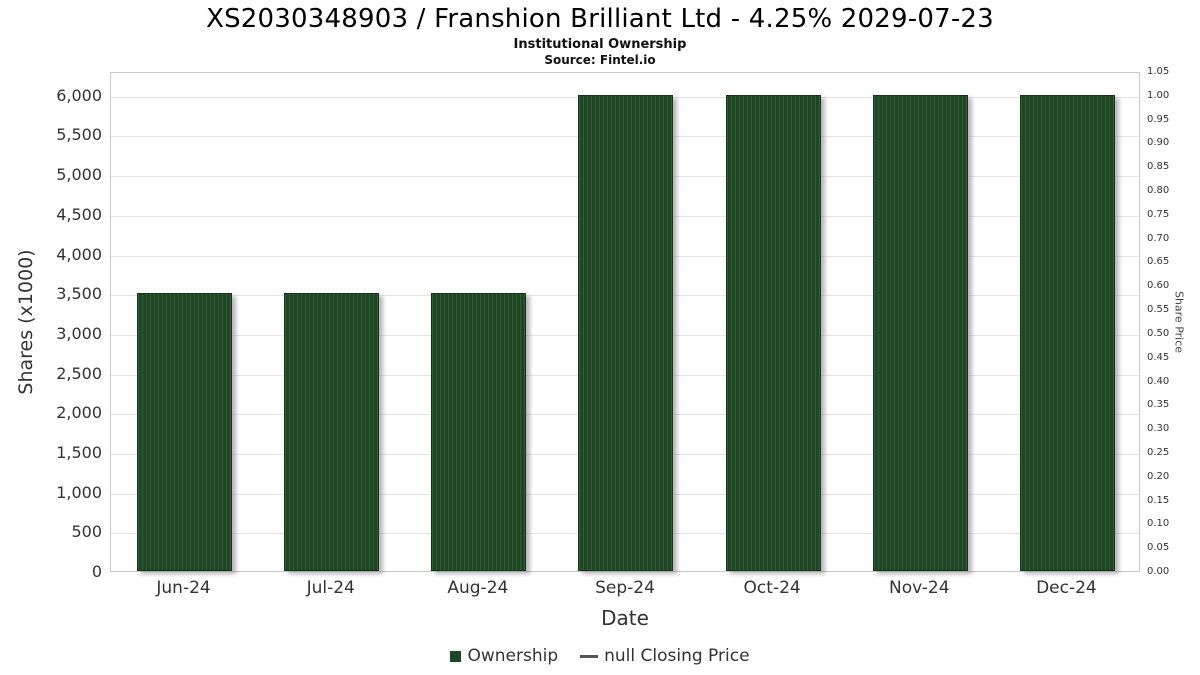 The height and width of the screenshot is (675, 1200). I want to click on chart-subtitle: Institutional Ownership, so click(600, 44).